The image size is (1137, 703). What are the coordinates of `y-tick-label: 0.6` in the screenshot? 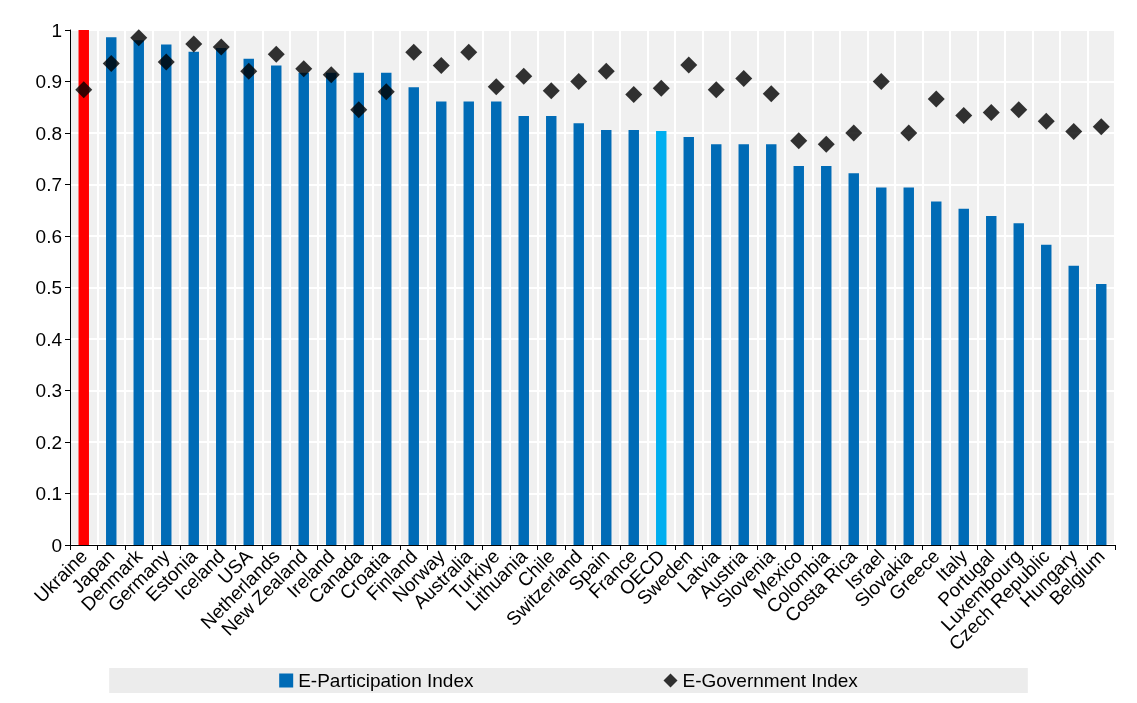 It's located at (48, 236).